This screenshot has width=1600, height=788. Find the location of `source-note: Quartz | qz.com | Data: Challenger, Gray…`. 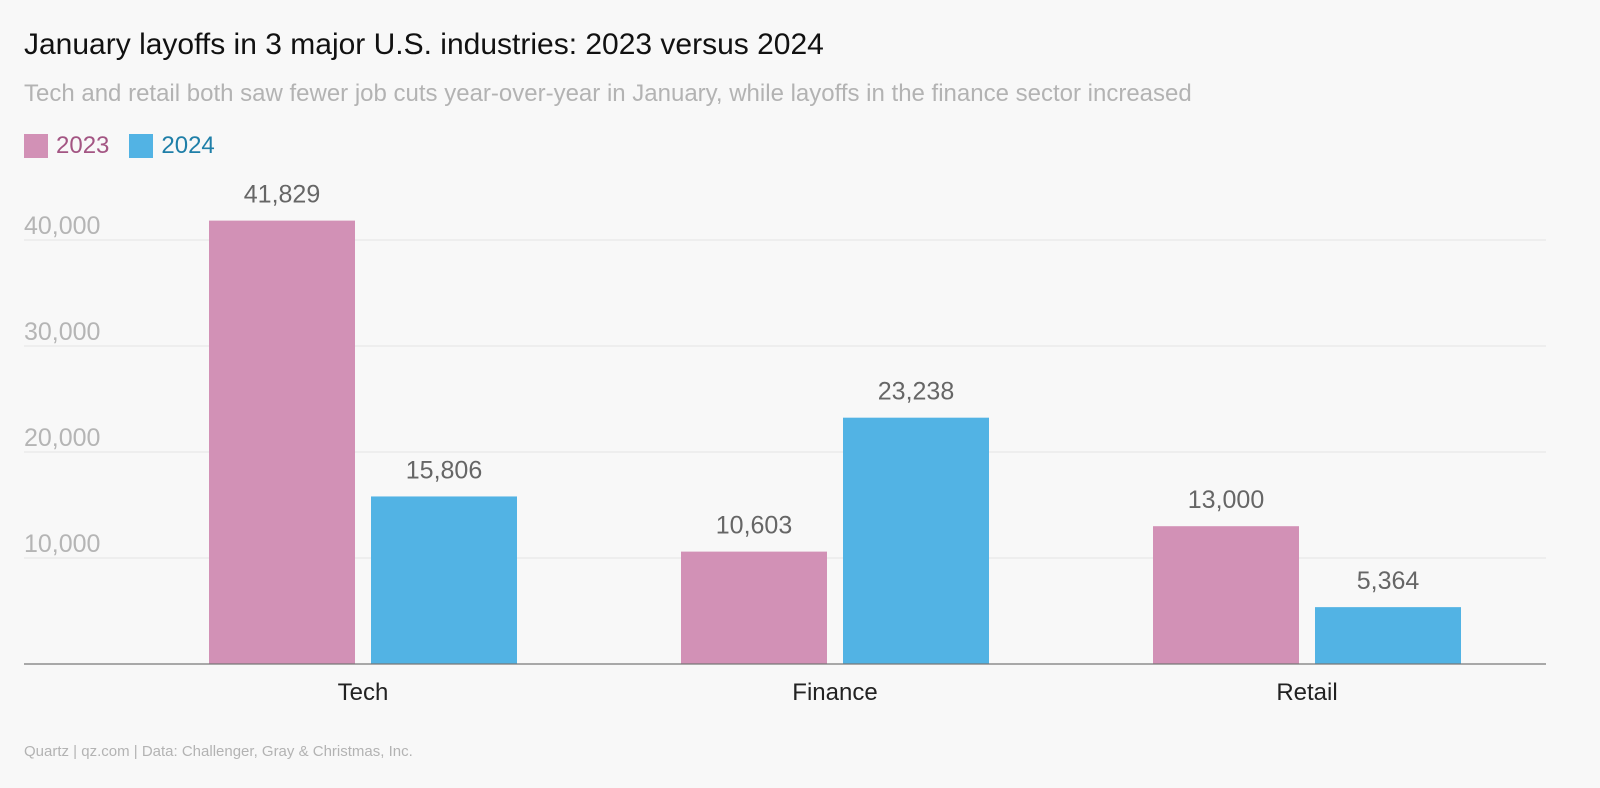

source-note: Quartz | qz.com | Data: Challenger, Gray… is located at coordinates (218, 751).